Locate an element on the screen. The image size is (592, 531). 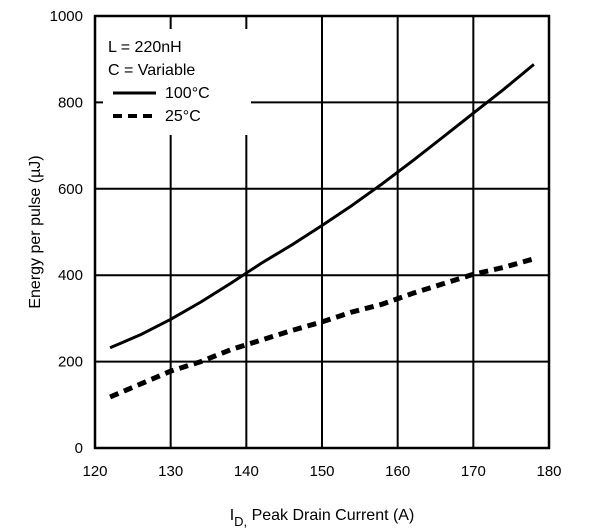
legend-label-25c: 25°C is located at coordinates (183, 116).